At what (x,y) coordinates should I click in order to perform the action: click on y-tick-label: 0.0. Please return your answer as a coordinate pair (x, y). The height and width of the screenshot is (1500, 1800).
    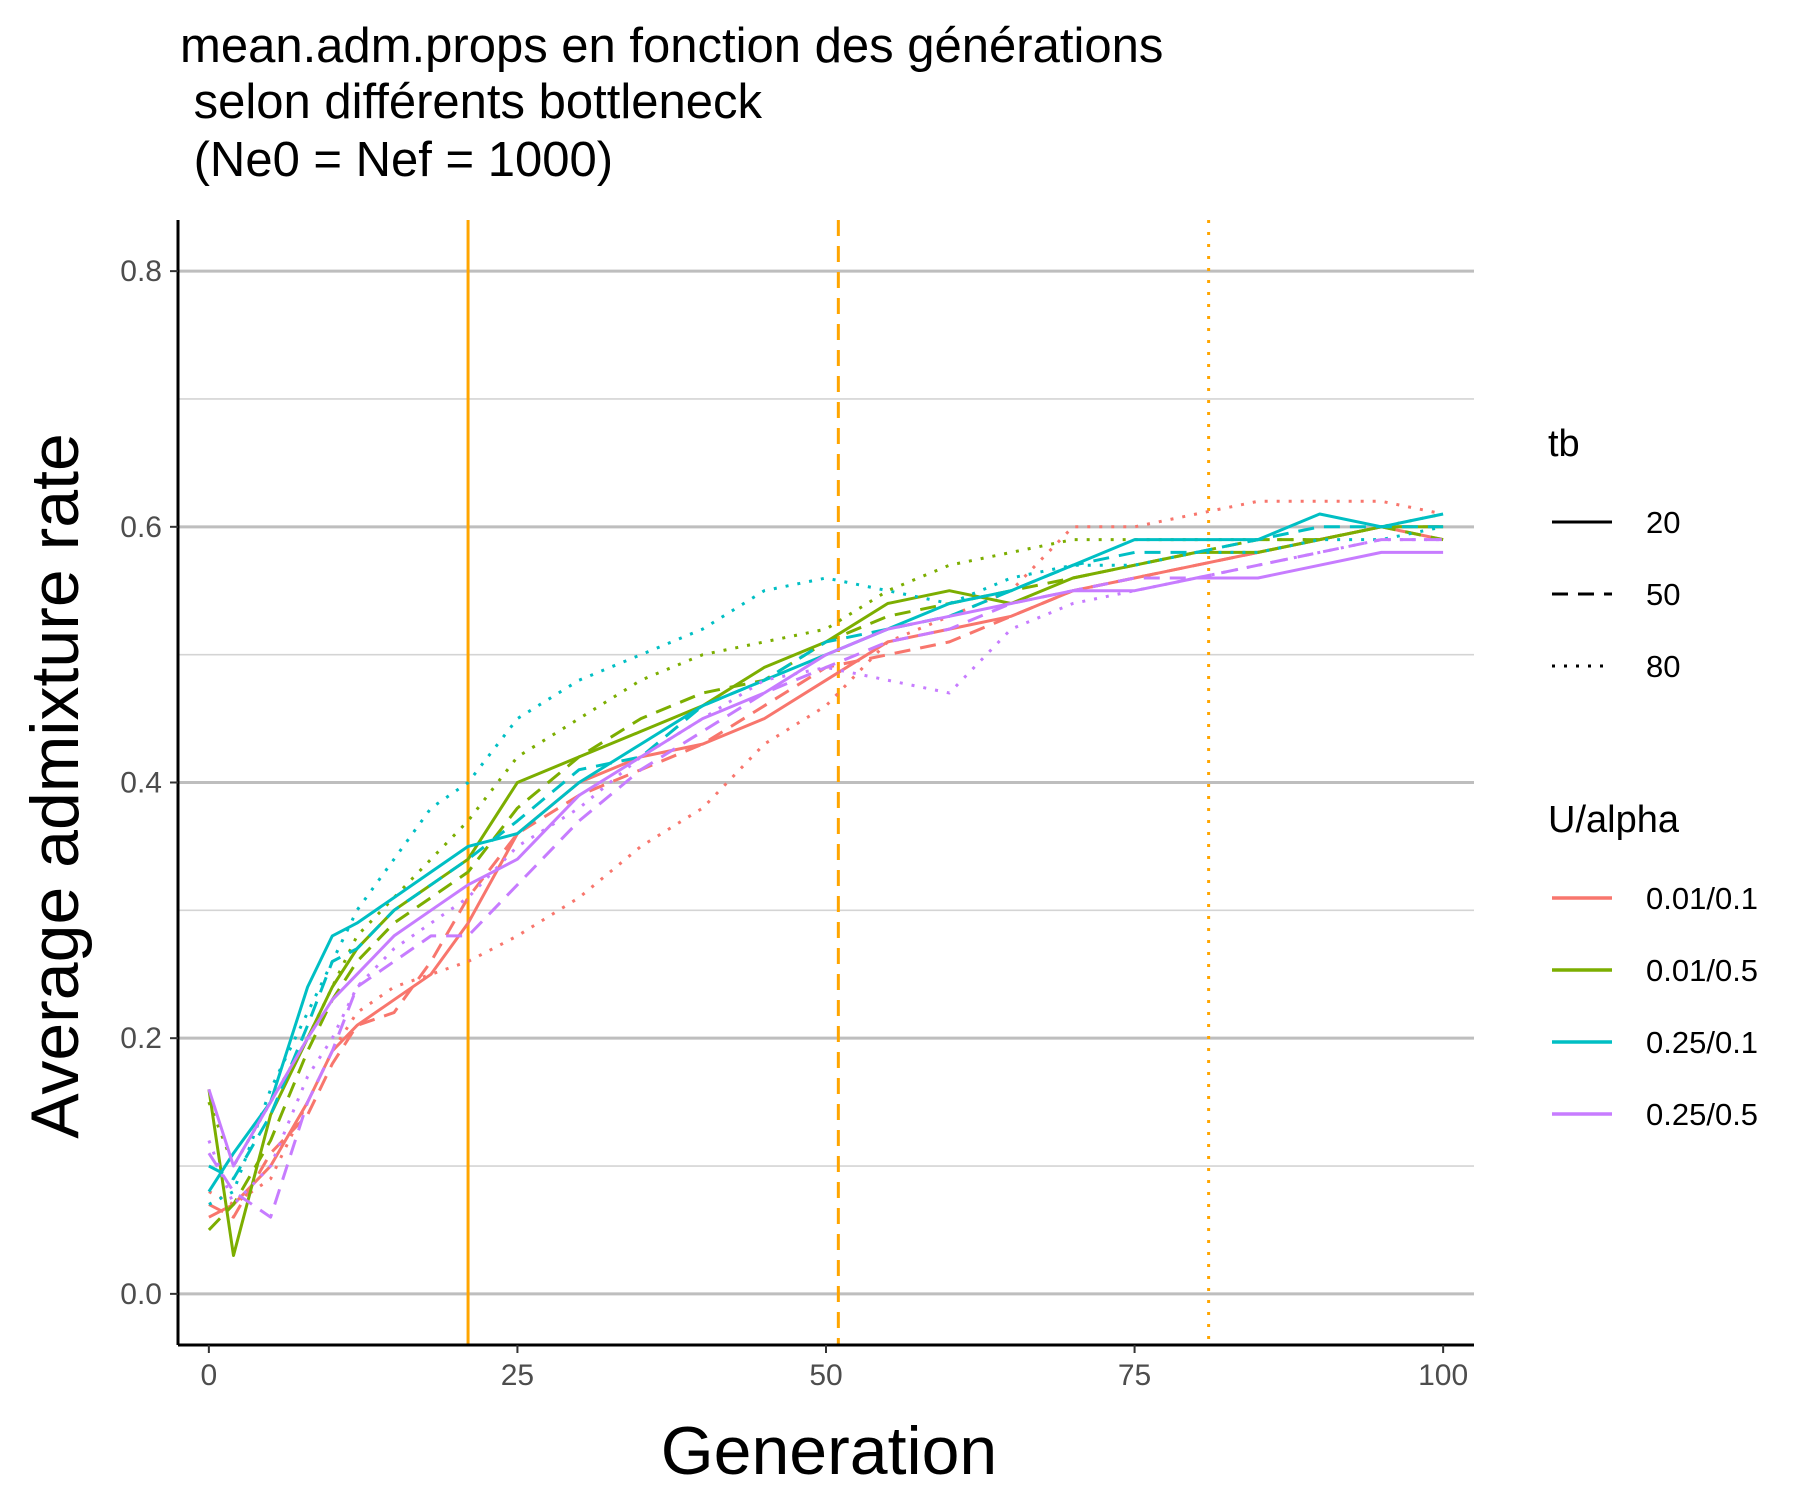
    Looking at the image, I should click on (141, 1294).